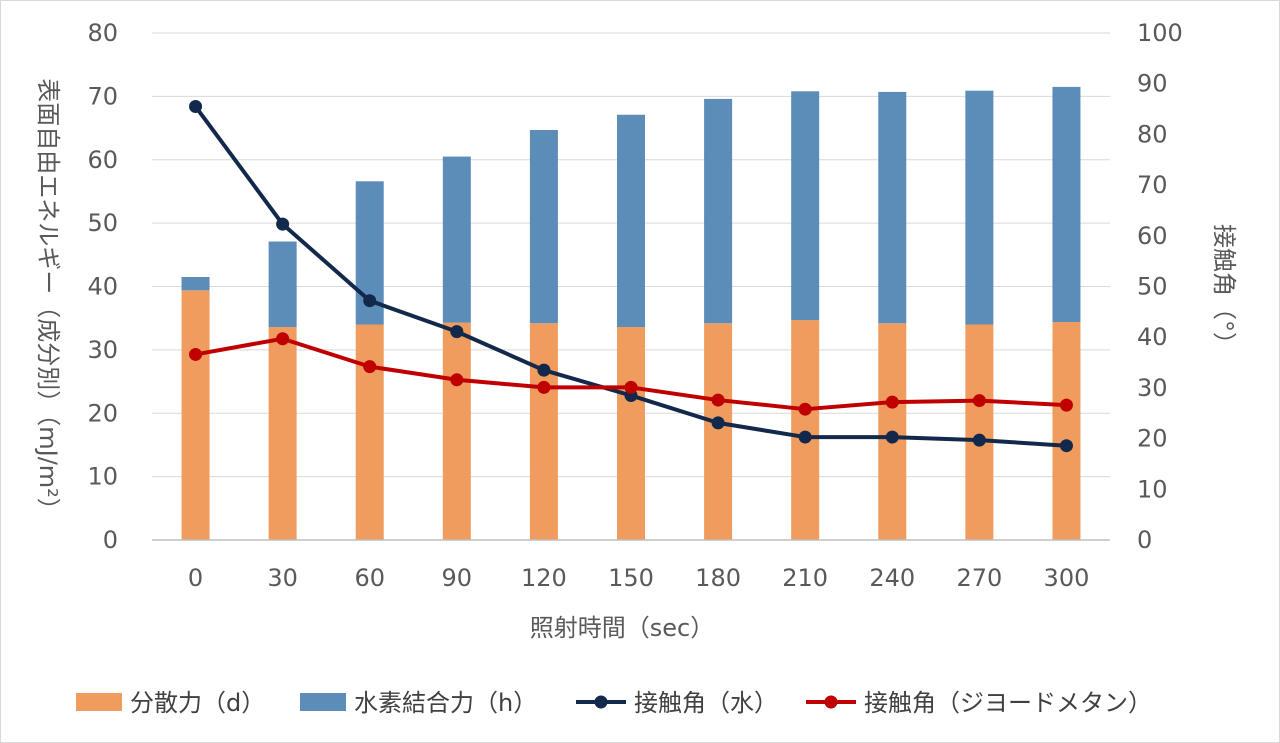  Describe the element at coordinates (1008, 703) in the screenshot. I see `legend-label-3: 接触角（ジヨードメタン）` at that location.